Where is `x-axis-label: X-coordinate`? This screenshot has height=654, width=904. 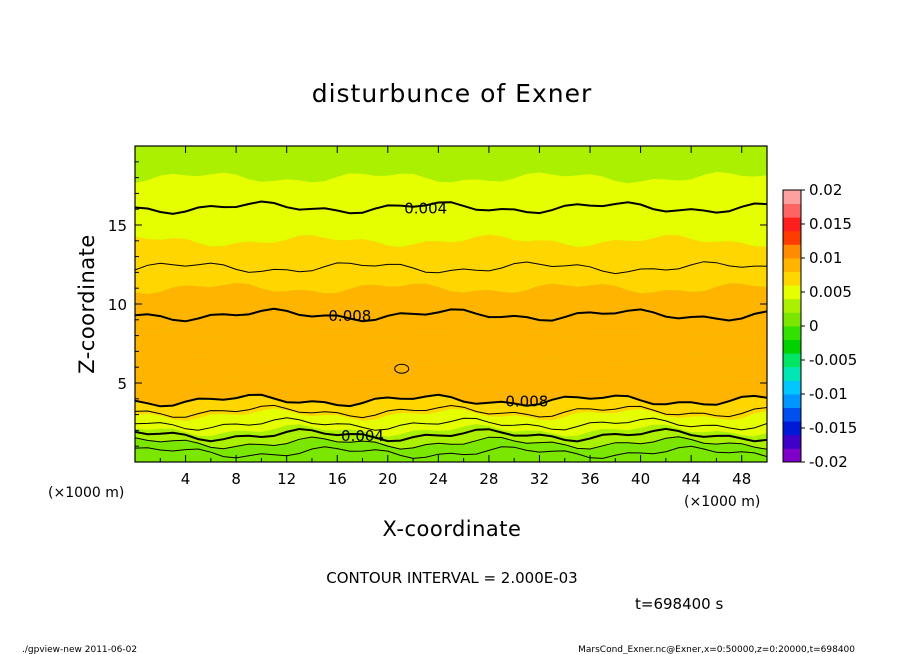 x-axis-label: X-coordinate is located at coordinates (452, 529).